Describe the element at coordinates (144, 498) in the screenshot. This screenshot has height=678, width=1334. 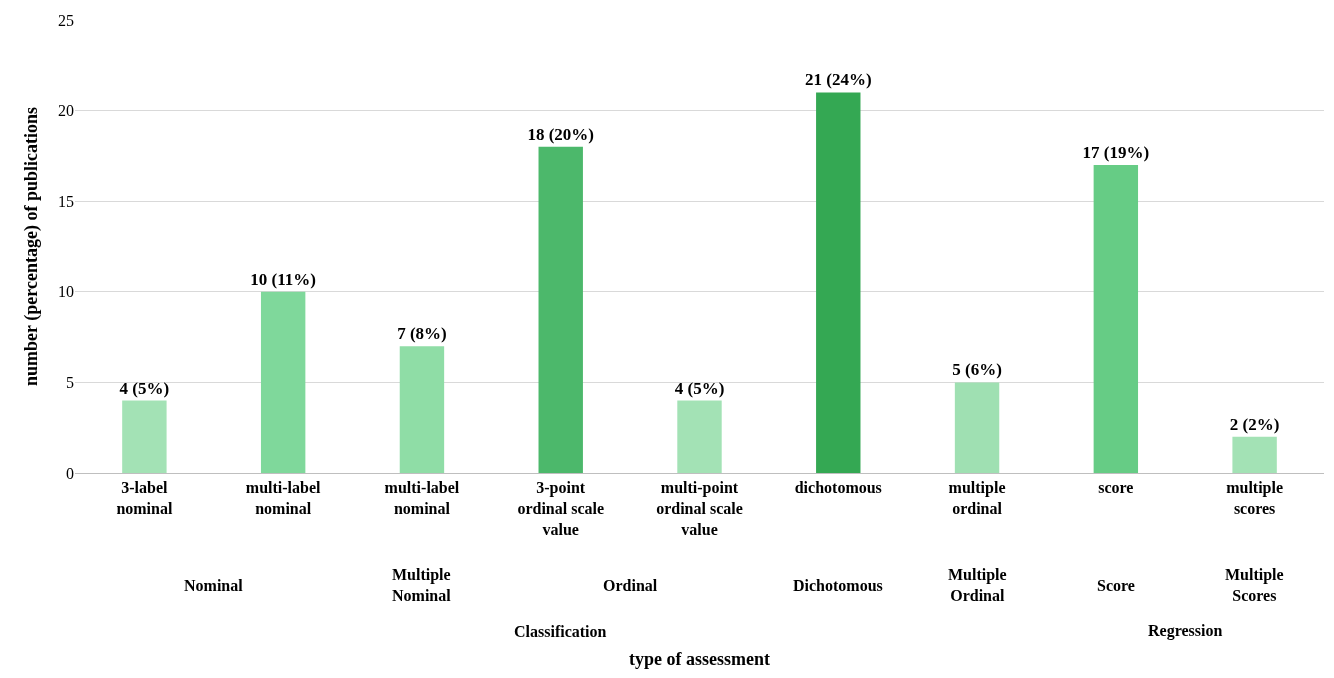
I see `x-tick-label: 3-label nominal` at that location.